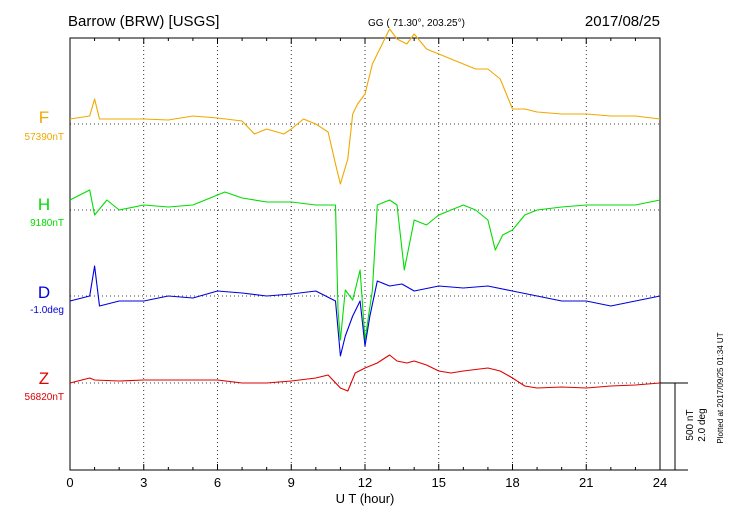 The width and height of the screenshot is (730, 520). What do you see at coordinates (44, 397) in the screenshot?
I see `series-baseline-z: 56820nT` at bounding box center [44, 397].